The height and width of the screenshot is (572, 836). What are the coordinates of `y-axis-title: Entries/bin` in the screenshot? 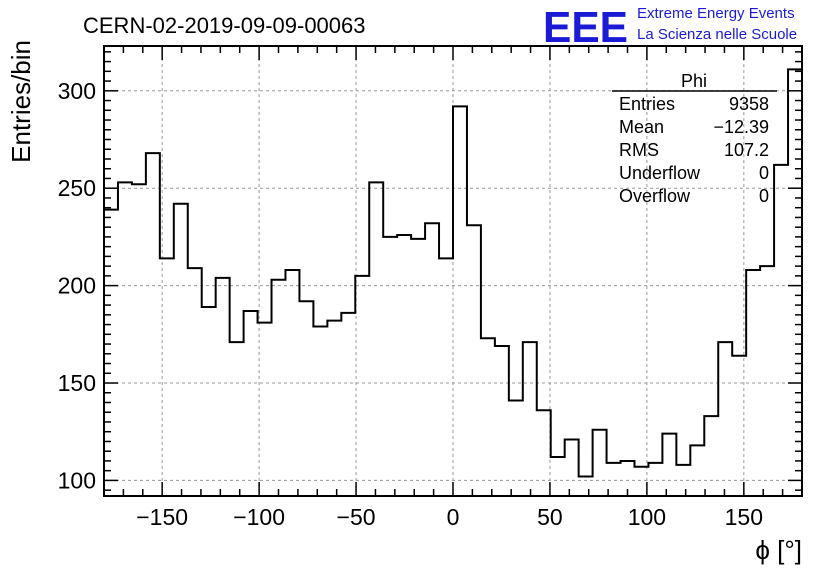 It's located at (21, 101).